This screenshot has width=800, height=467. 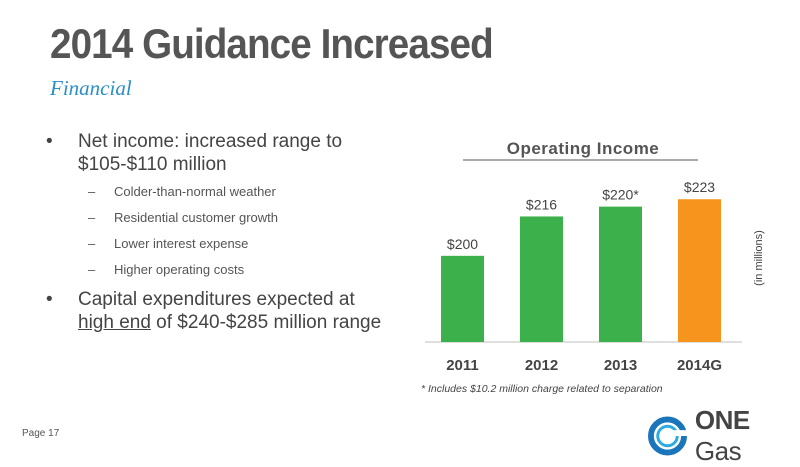 What do you see at coordinates (216, 299) in the screenshot?
I see `bullet-line: Capital expenditures expected at` at bounding box center [216, 299].